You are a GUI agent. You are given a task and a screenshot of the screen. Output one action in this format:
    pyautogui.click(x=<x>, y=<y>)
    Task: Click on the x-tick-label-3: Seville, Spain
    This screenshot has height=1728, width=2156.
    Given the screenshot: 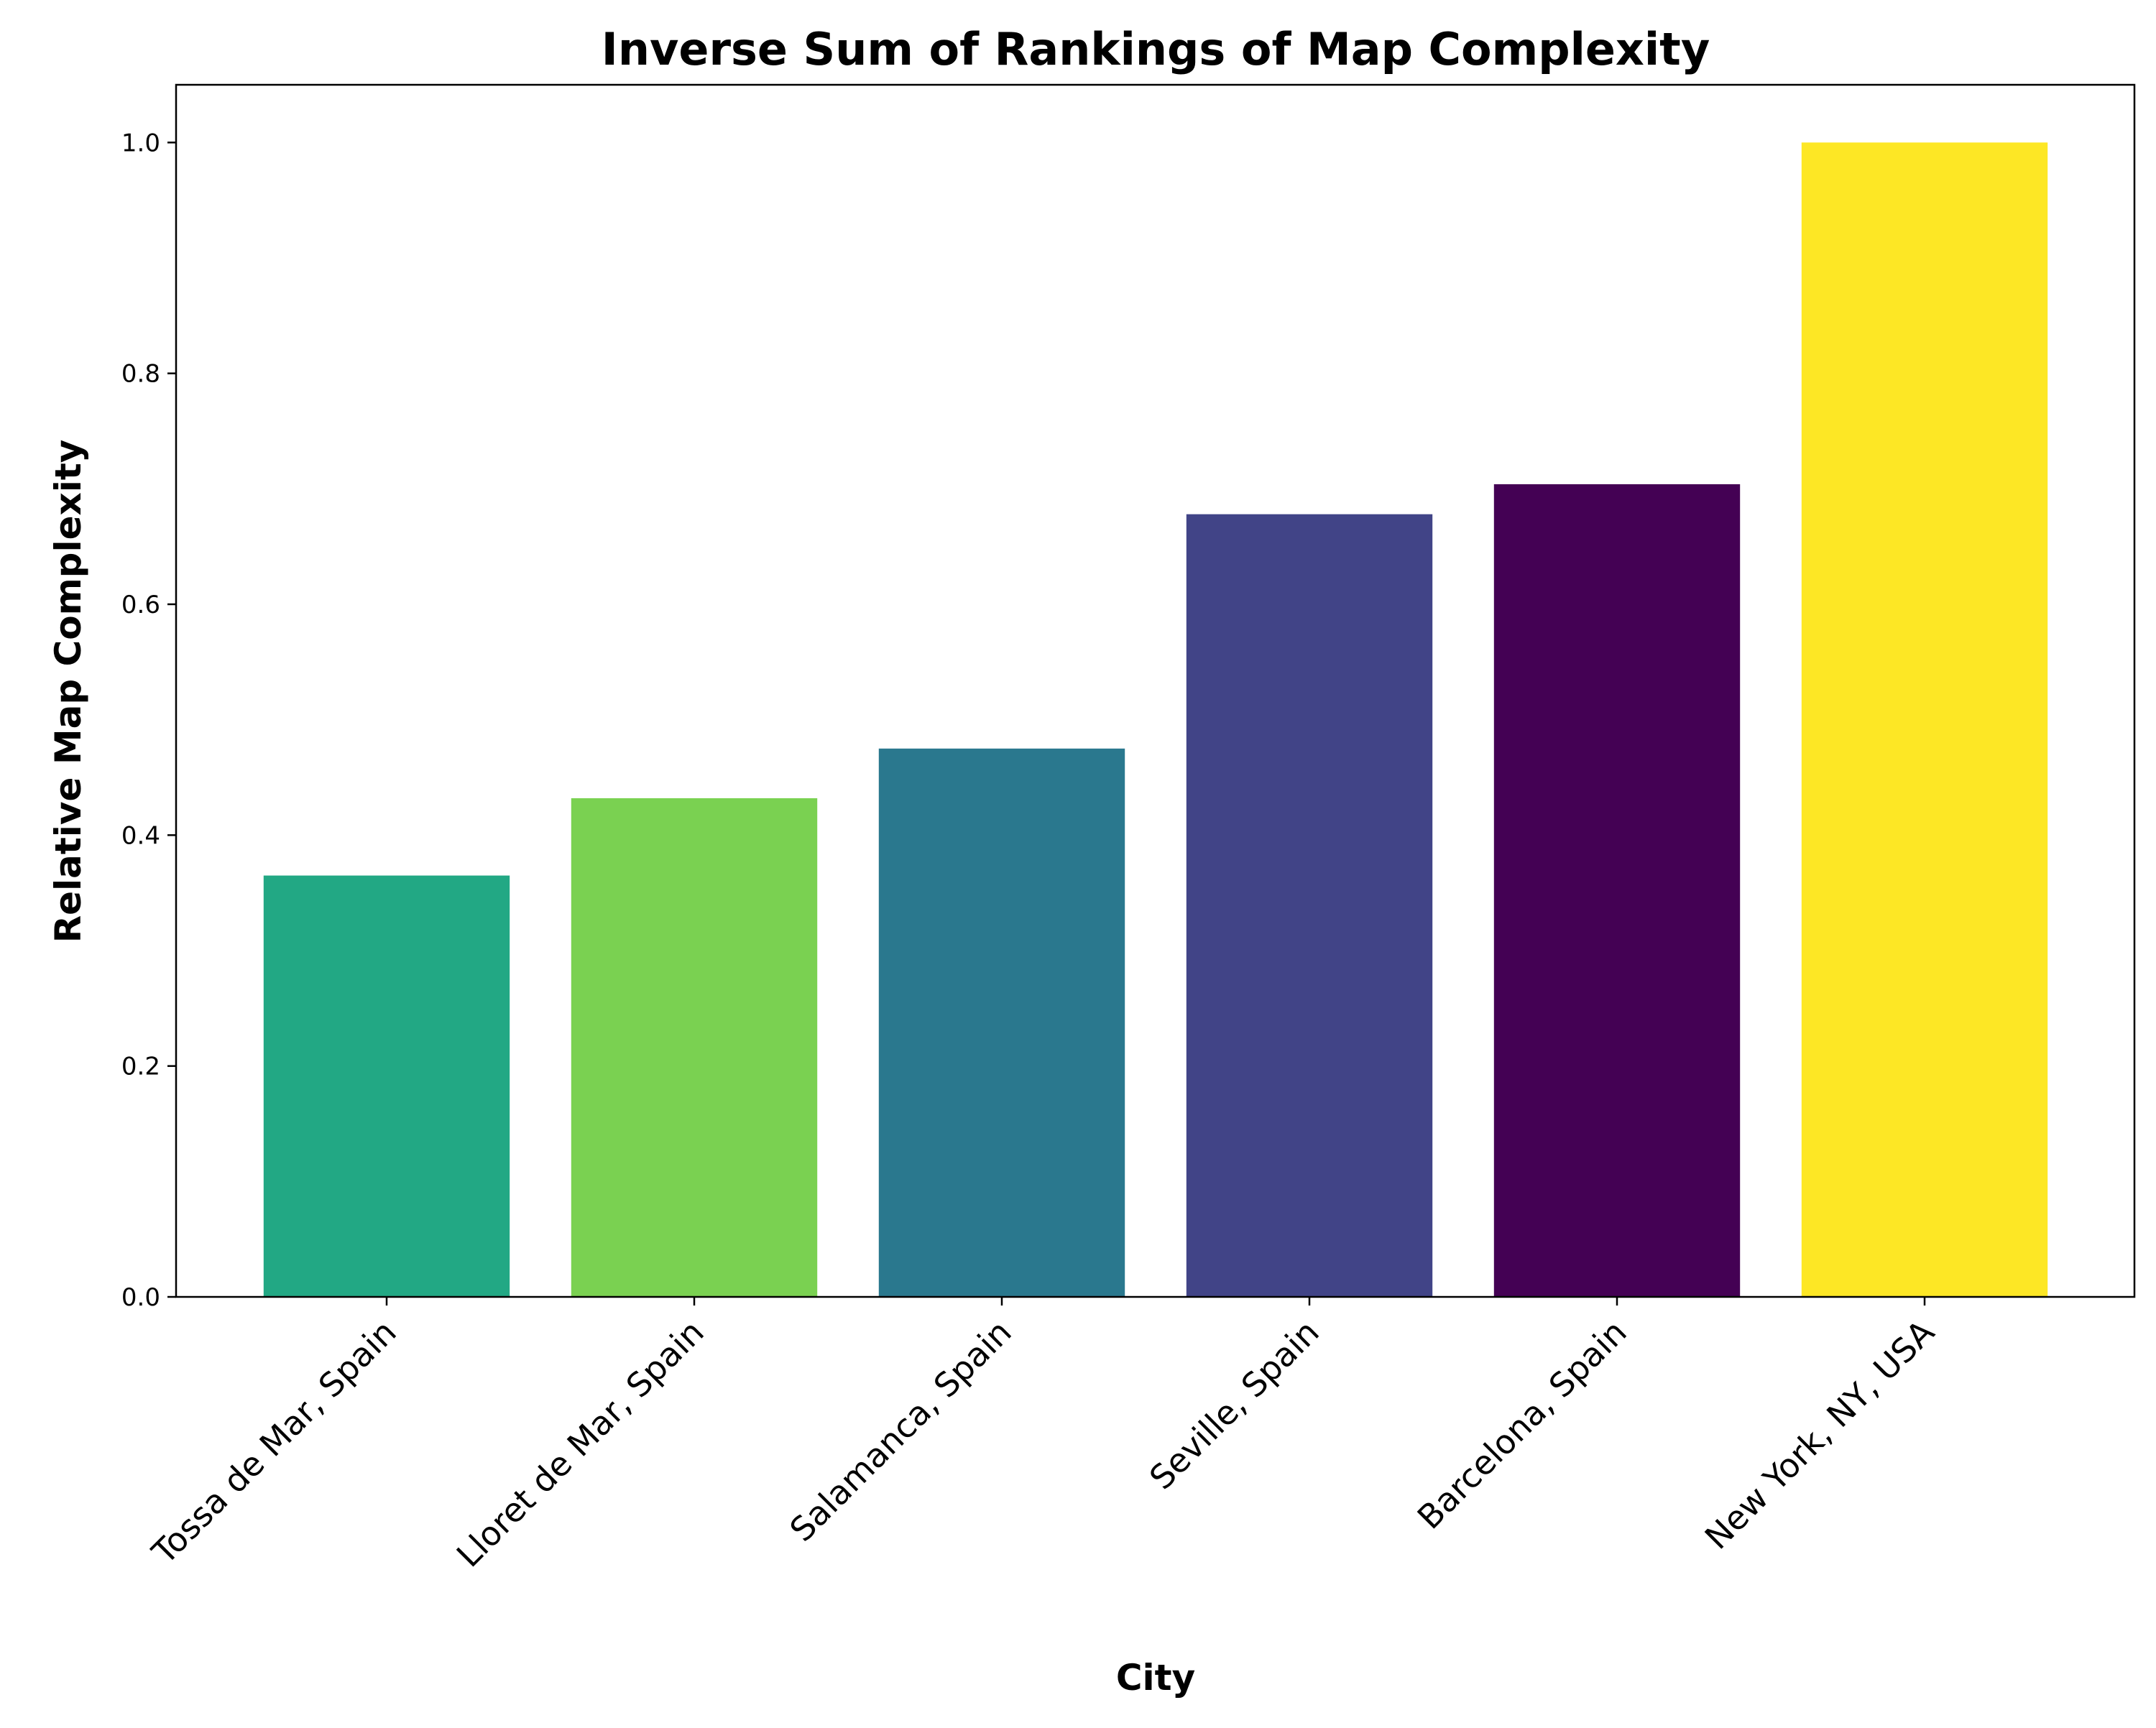 What is the action you would take?
    pyautogui.click(x=1234, y=1405)
    